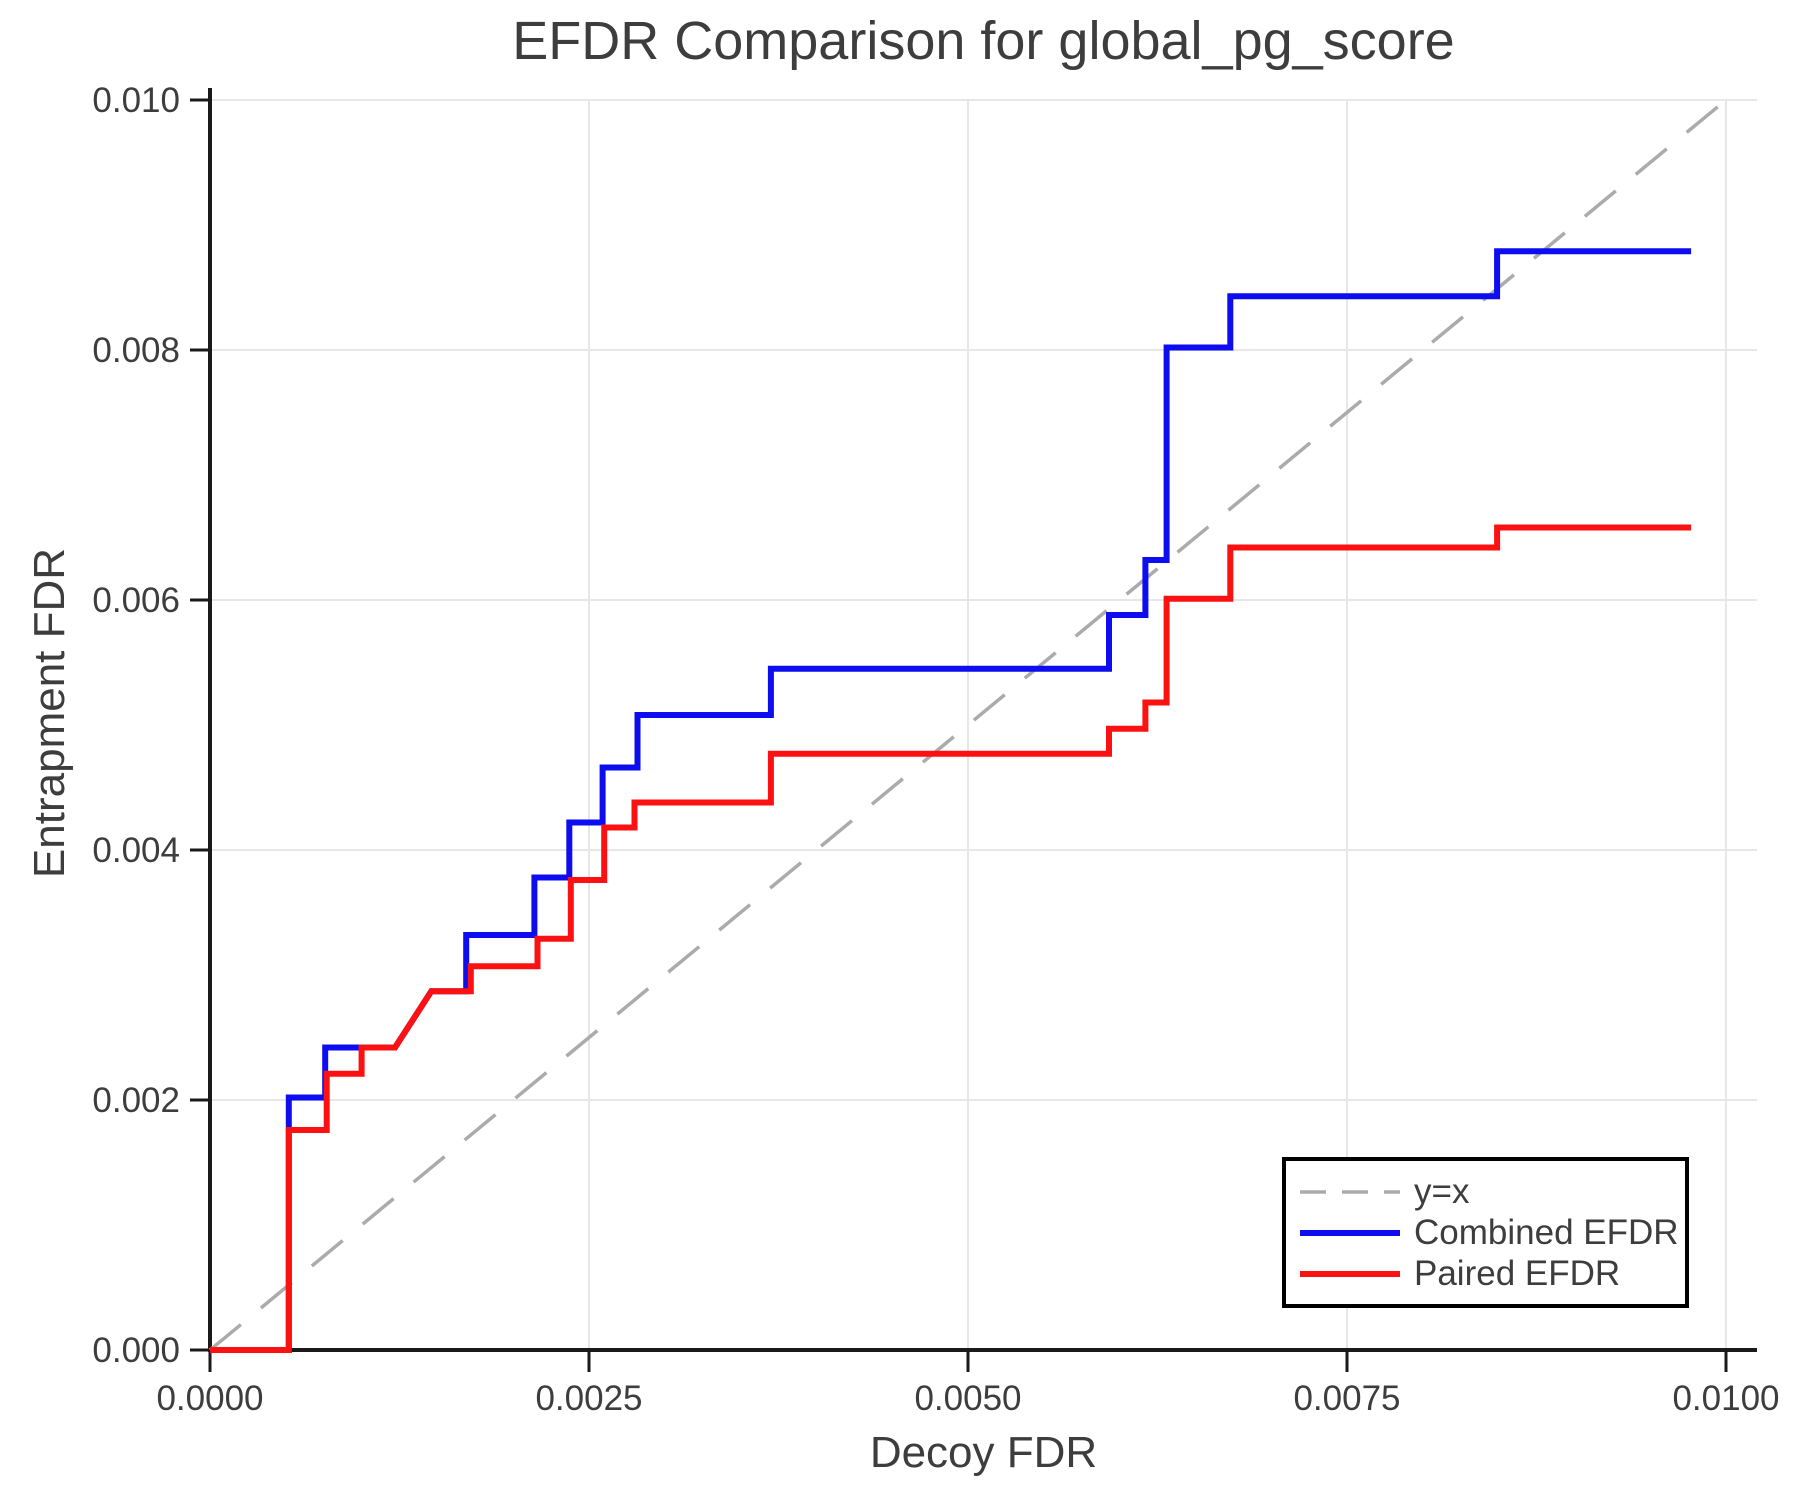 This screenshot has width=1800, height=1500. What do you see at coordinates (136, 850) in the screenshot?
I see `y-tick-label: 0.004` at bounding box center [136, 850].